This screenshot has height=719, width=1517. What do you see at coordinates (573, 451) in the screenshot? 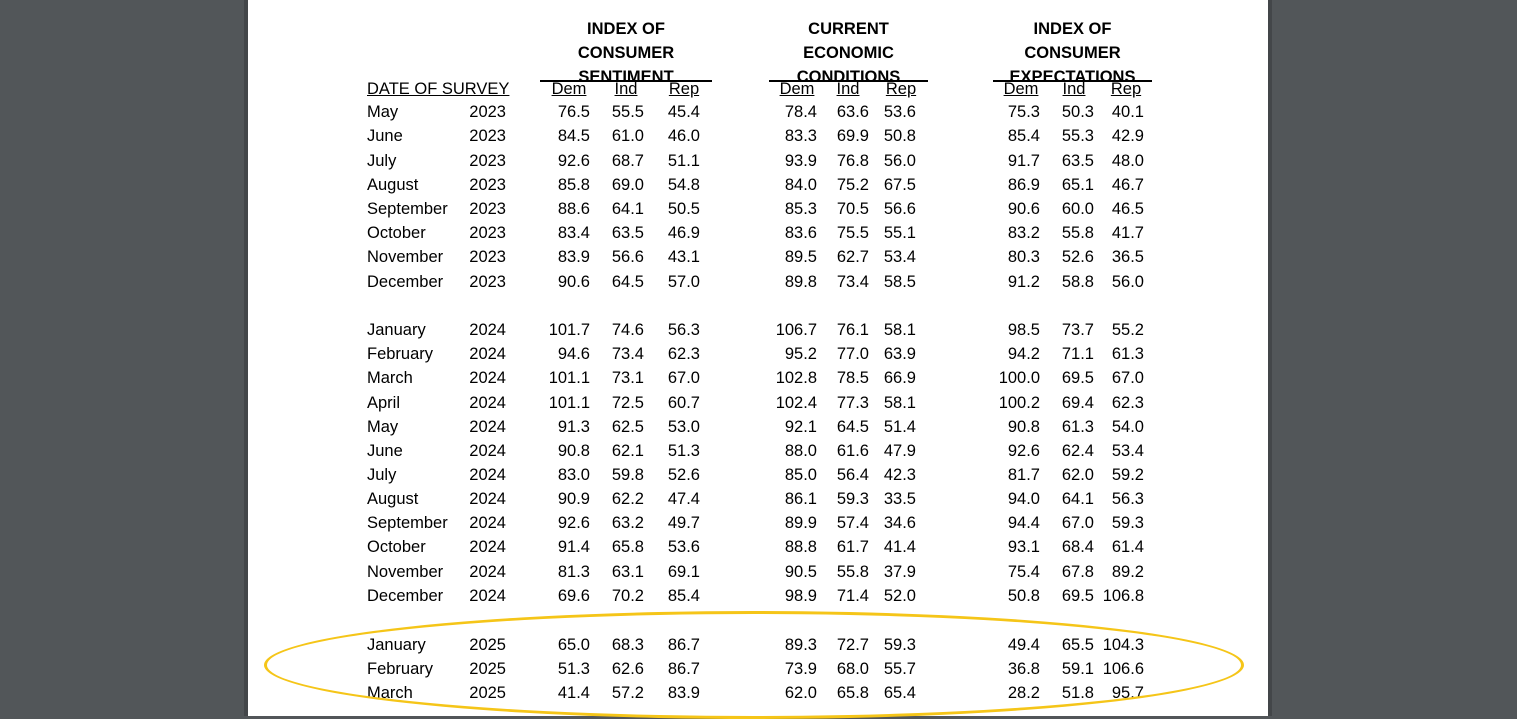
I see `table-cell: 90.8` at bounding box center [573, 451].